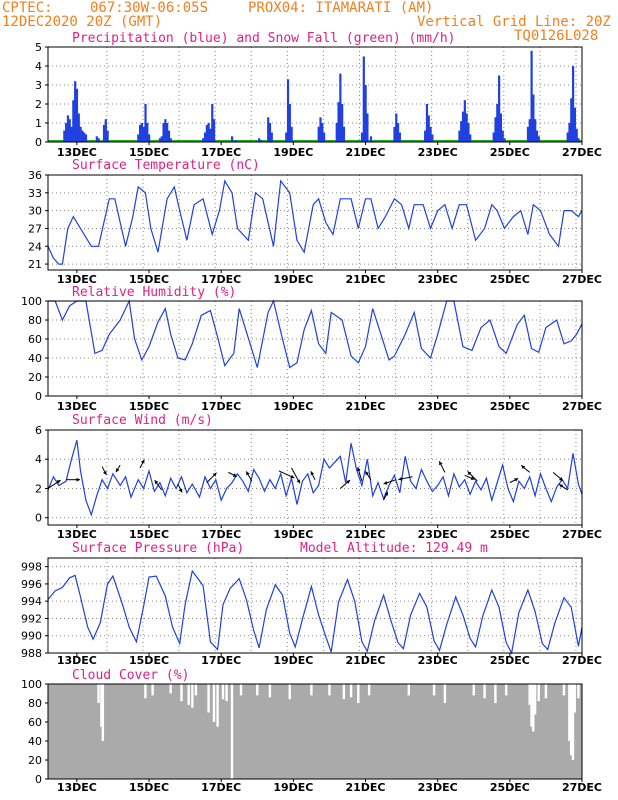  Describe the element at coordinates (365, 152) in the screenshot. I see `precip-xtick-label: 21DEC` at that location.